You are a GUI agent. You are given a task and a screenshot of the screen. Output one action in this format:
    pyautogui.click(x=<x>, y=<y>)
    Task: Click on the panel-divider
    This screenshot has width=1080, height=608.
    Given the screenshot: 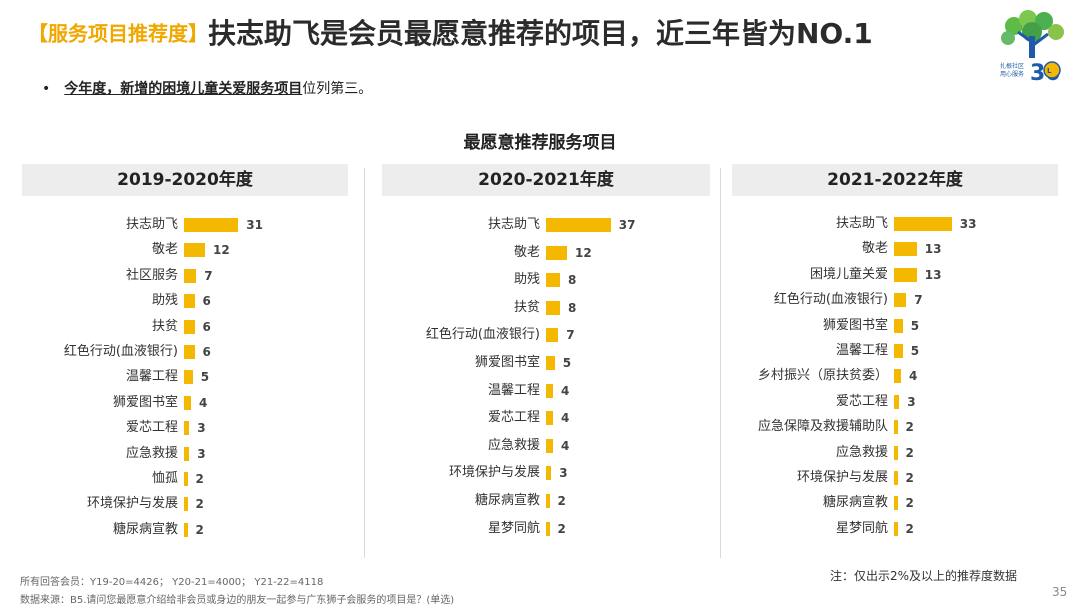 What is the action you would take?
    pyautogui.click(x=364, y=363)
    